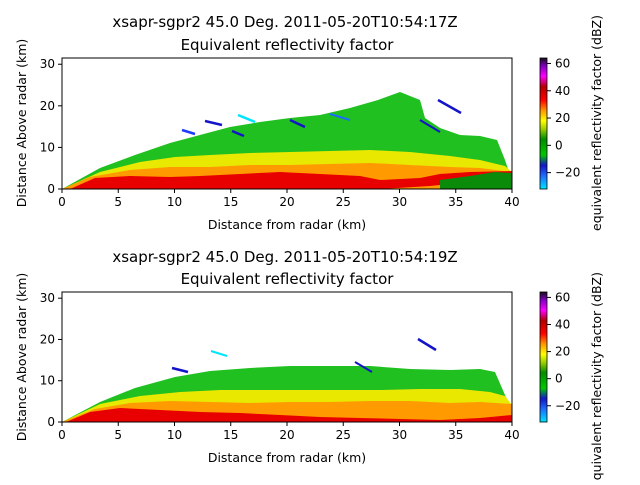 The width and height of the screenshot is (640, 485). What do you see at coordinates (47, 147) in the screenshot?
I see `panel-1-y-tick-label: 10` at bounding box center [47, 147].